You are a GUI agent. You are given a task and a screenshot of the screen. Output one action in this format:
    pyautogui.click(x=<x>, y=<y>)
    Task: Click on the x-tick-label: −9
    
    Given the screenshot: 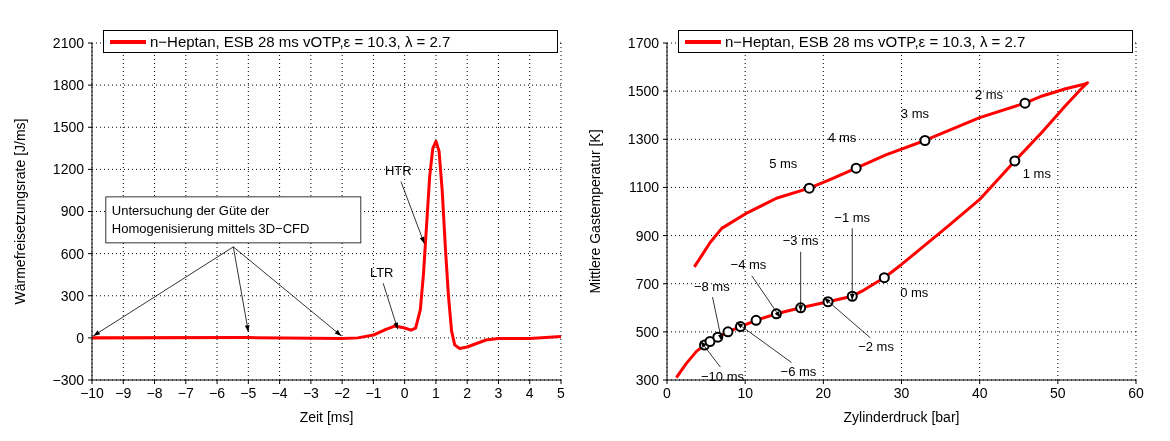 What is the action you would take?
    pyautogui.click(x=123, y=392)
    